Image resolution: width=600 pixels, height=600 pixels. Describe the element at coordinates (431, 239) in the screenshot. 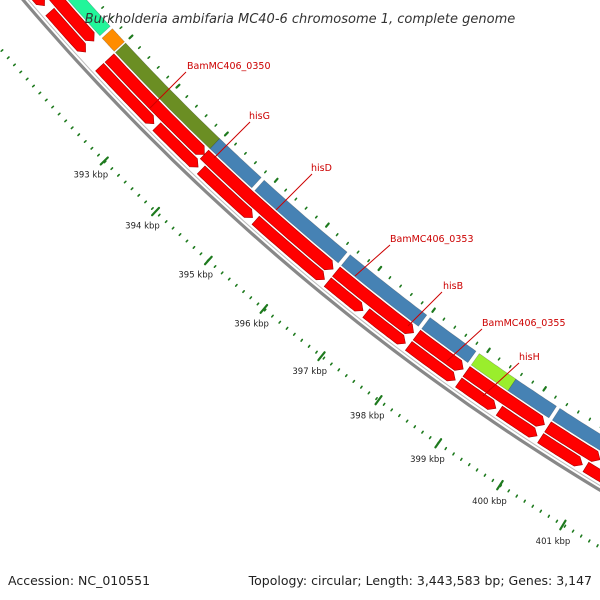

I see `gene-label: BamMC406_0353` at that location.